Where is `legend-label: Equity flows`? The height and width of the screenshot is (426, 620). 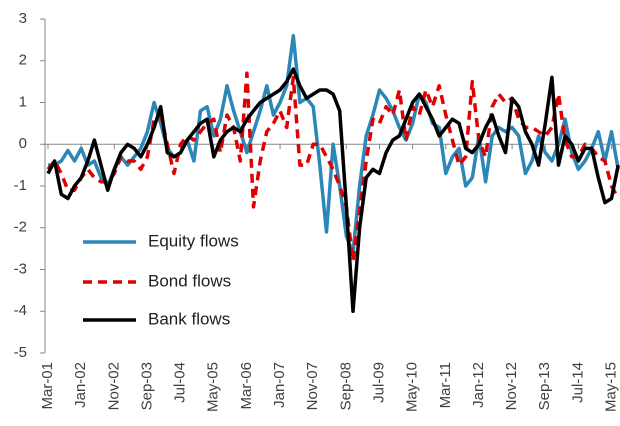
legend-label: Equity flows is located at coordinates (193, 240).